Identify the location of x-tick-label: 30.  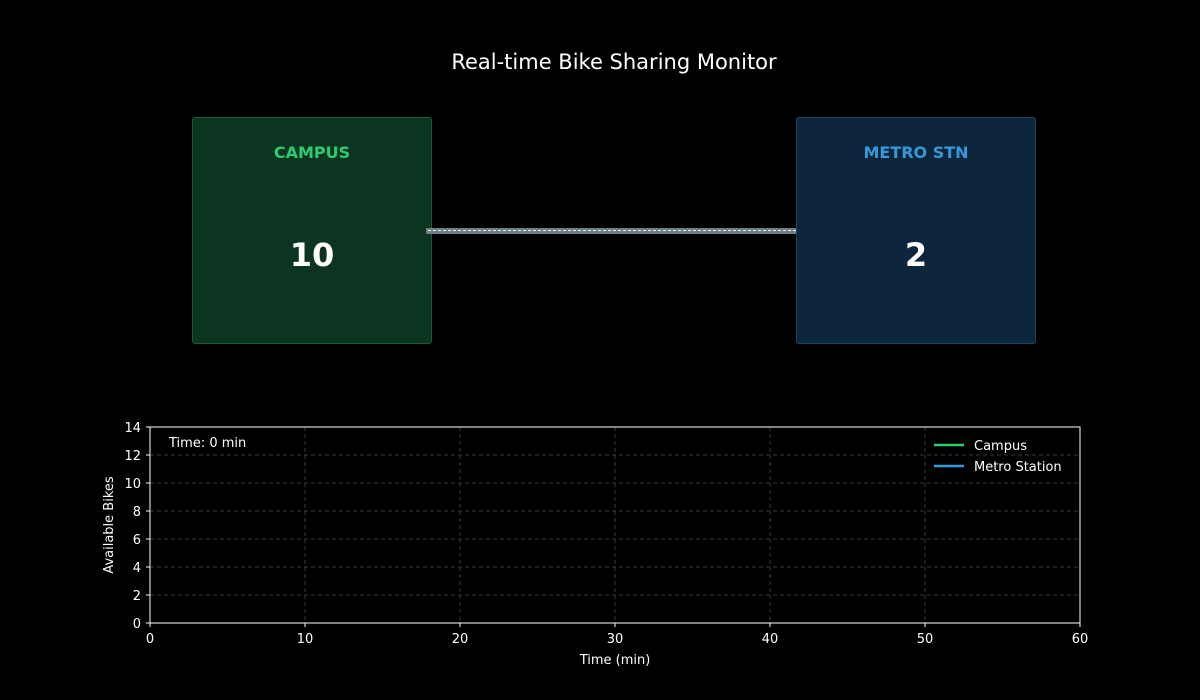
(615, 639).